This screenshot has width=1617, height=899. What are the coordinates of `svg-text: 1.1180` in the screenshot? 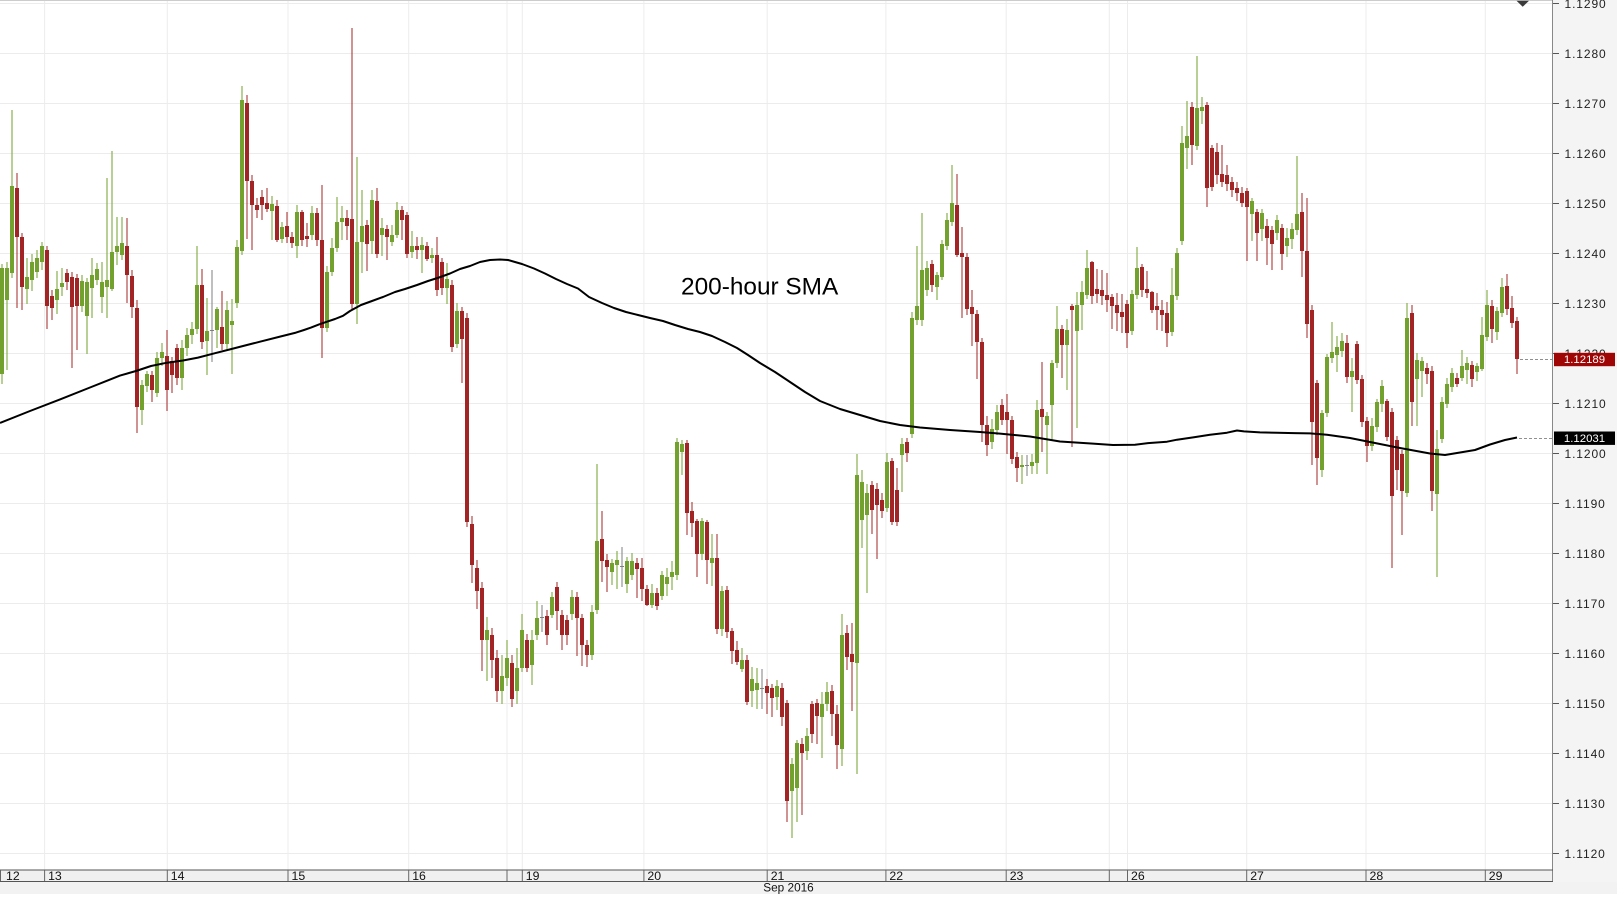 It's located at (1585, 554).